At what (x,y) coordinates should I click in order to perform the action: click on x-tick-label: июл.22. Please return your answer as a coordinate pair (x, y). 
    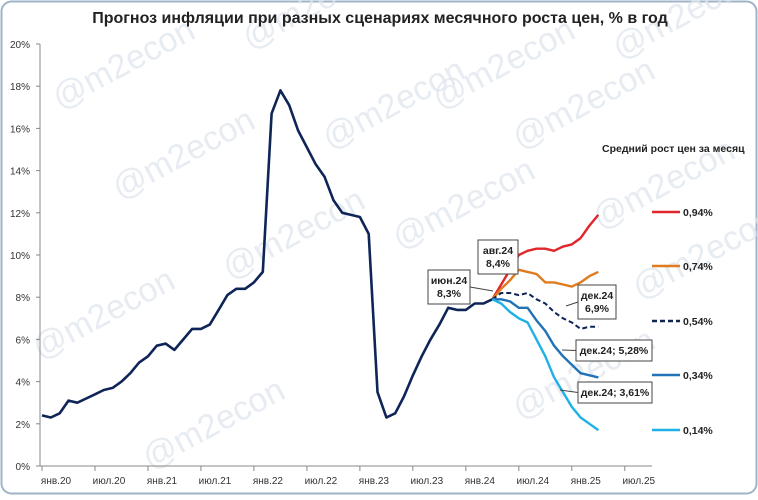
    Looking at the image, I should click on (321, 481).